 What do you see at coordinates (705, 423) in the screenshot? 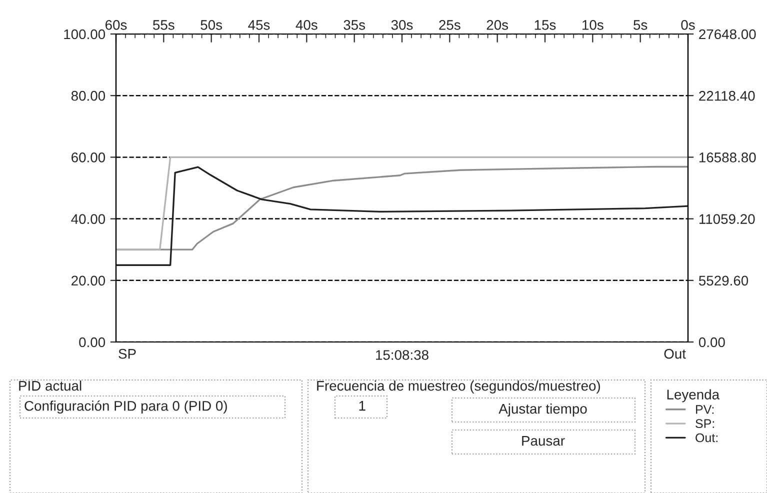
I see `legend-label: SP:` at bounding box center [705, 423].